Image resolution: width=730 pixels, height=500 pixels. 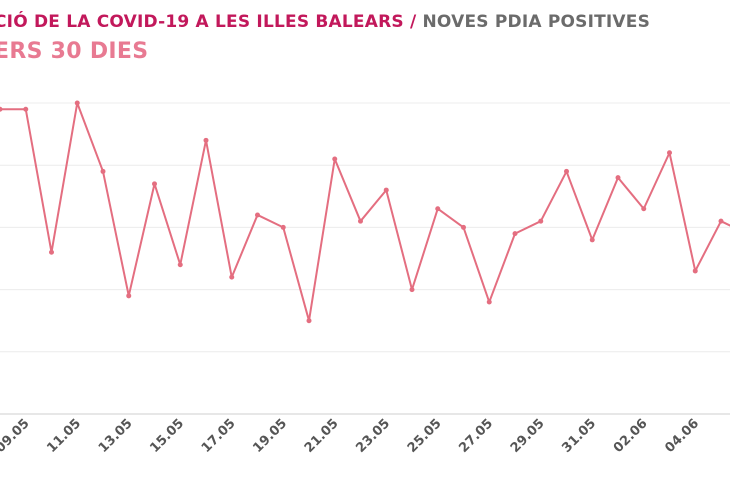 I want to click on x-tick-label-1: 11.05, so click(x=64, y=436).